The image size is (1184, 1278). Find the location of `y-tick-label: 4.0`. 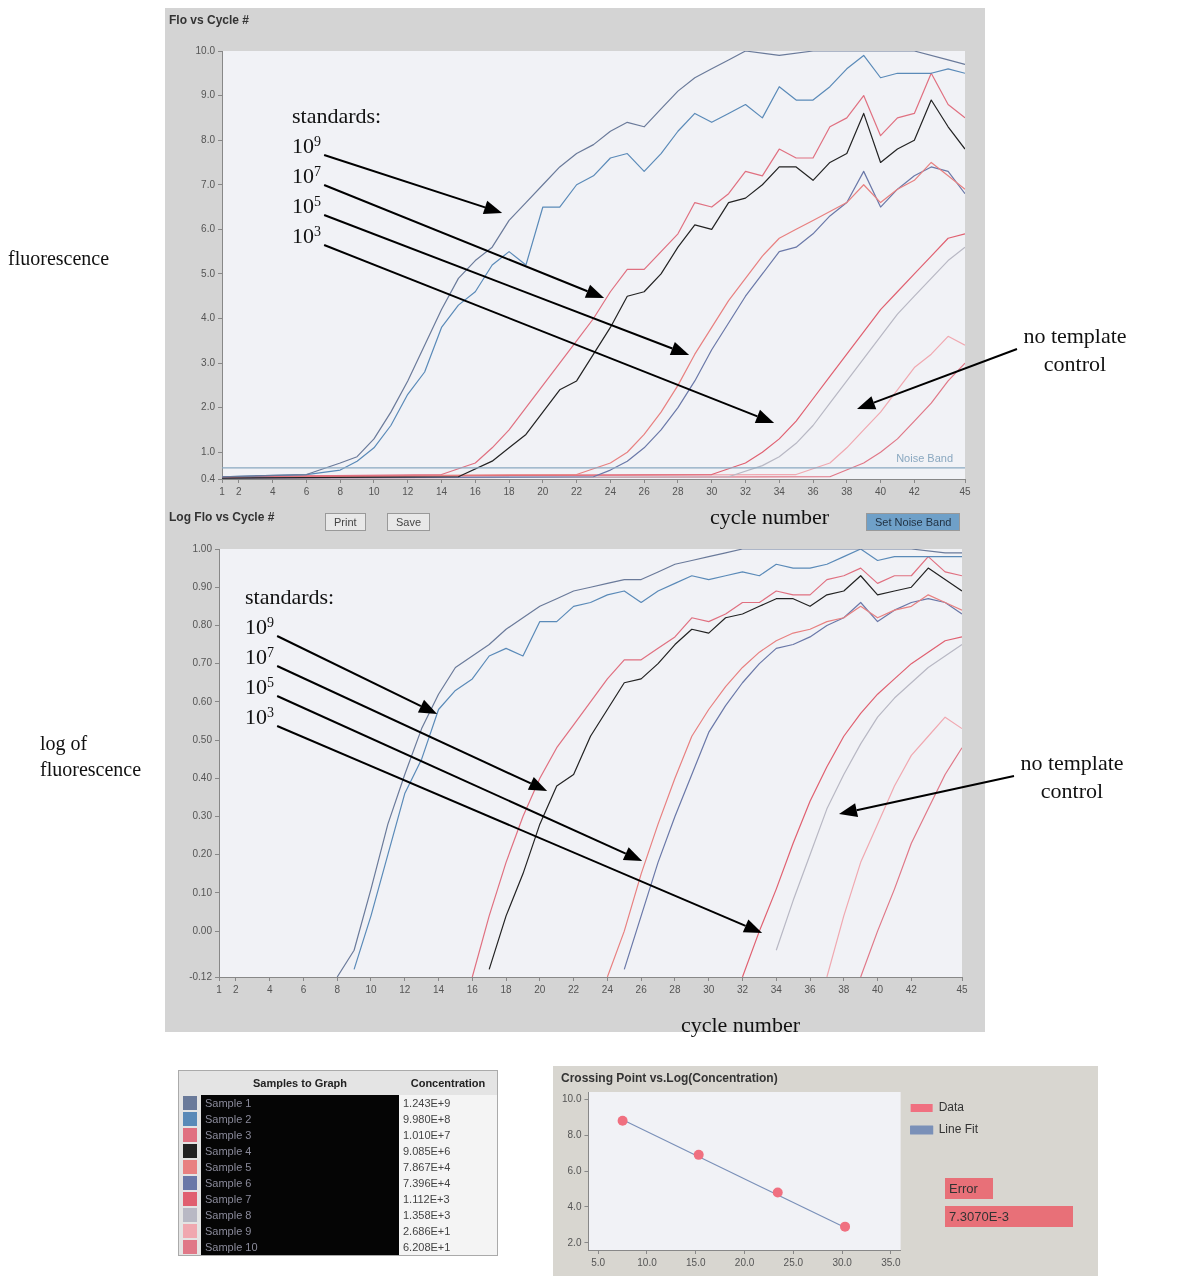

y-tick-label: 4.0 is located at coordinates (574, 1206).